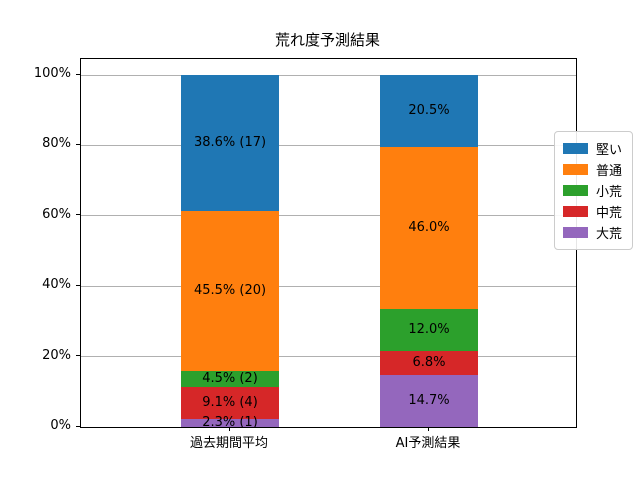  What do you see at coordinates (608, 150) in the screenshot?
I see `legend-label: 堅い` at bounding box center [608, 150].